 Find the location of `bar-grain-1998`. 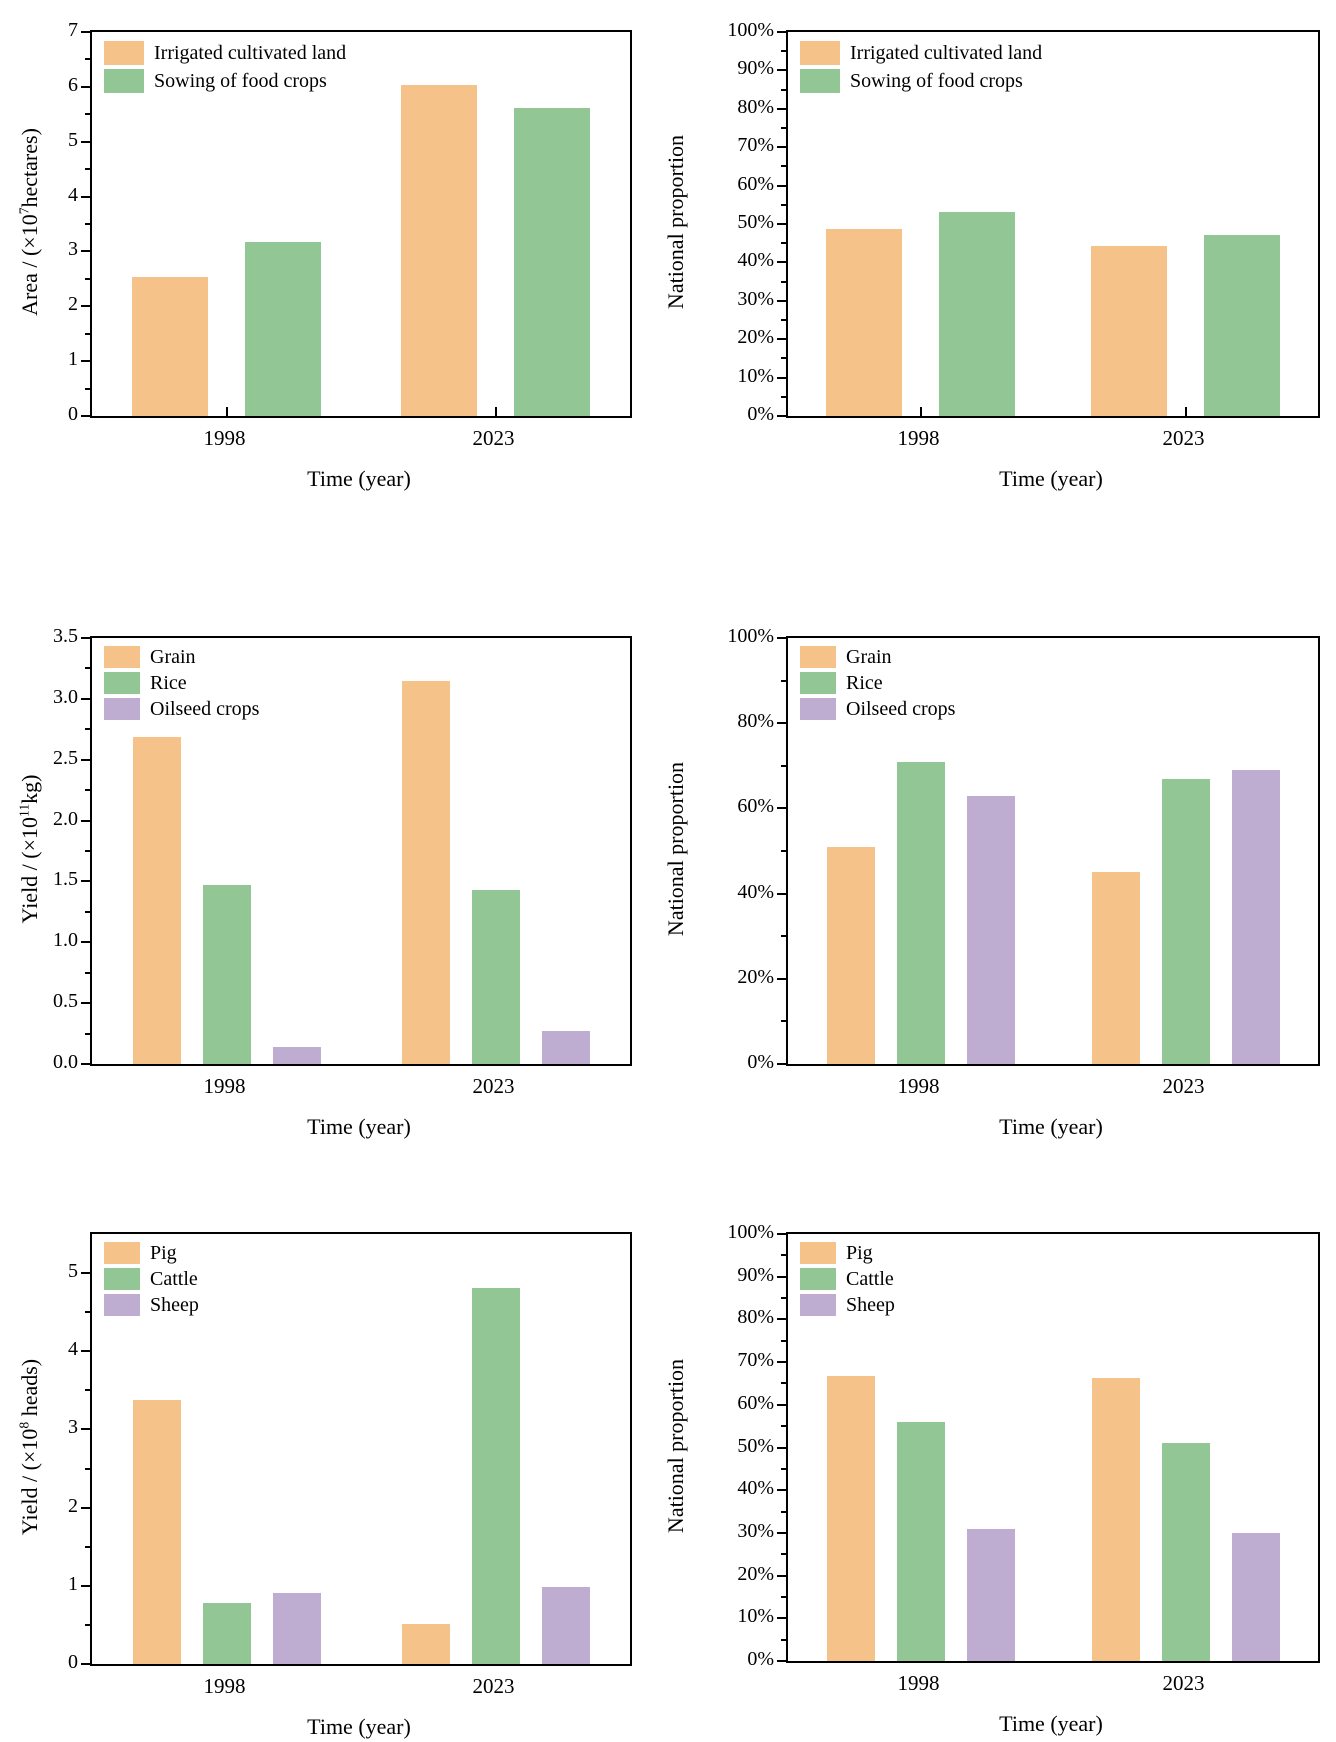

bar-grain-1998 is located at coordinates (156, 900).